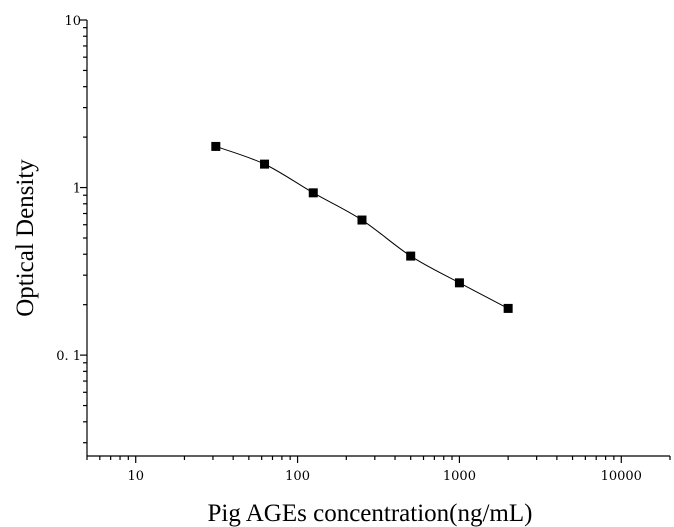  Describe the element at coordinates (459, 476) in the screenshot. I see `x-tick-label: 1000` at that location.